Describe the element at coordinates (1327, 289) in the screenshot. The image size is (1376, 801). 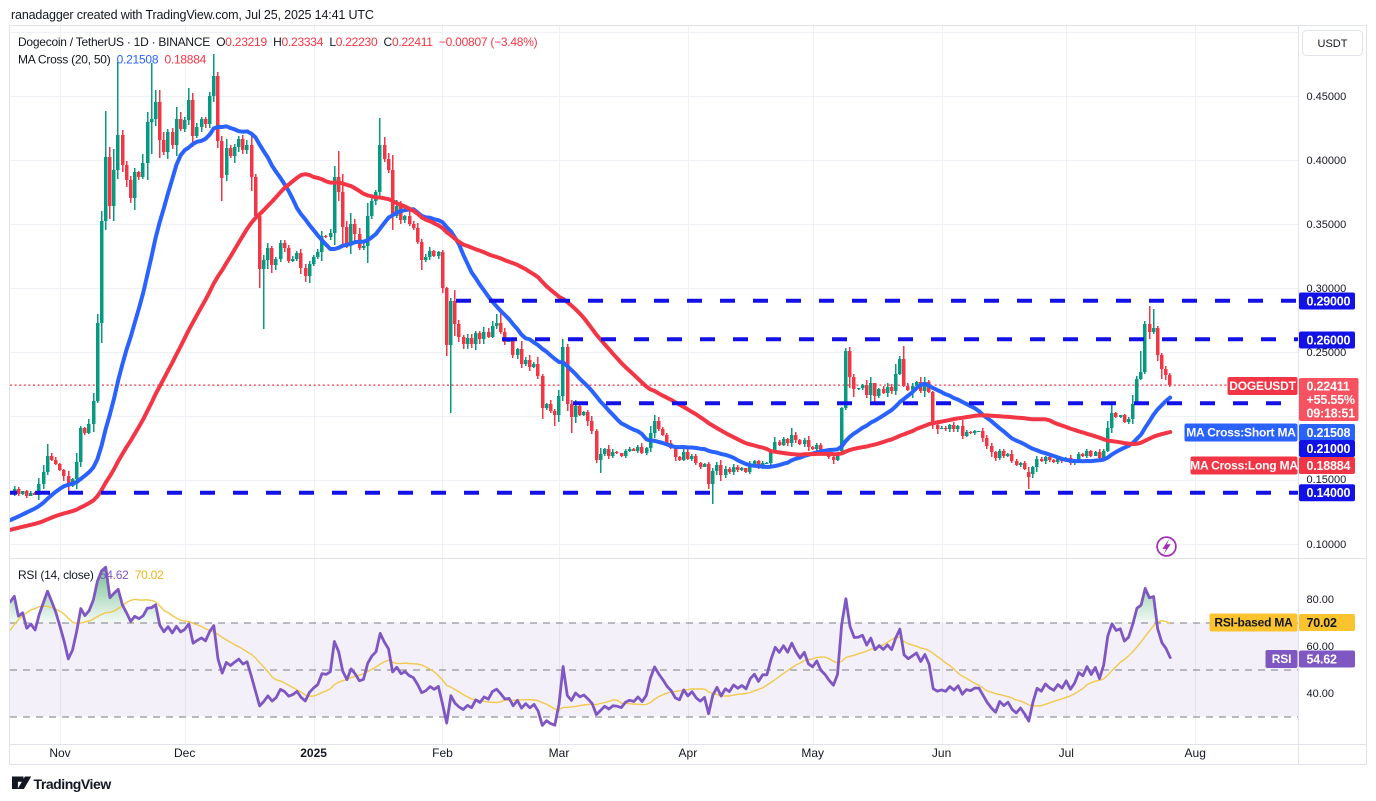
I see `svg-text: 0.30000` at that location.